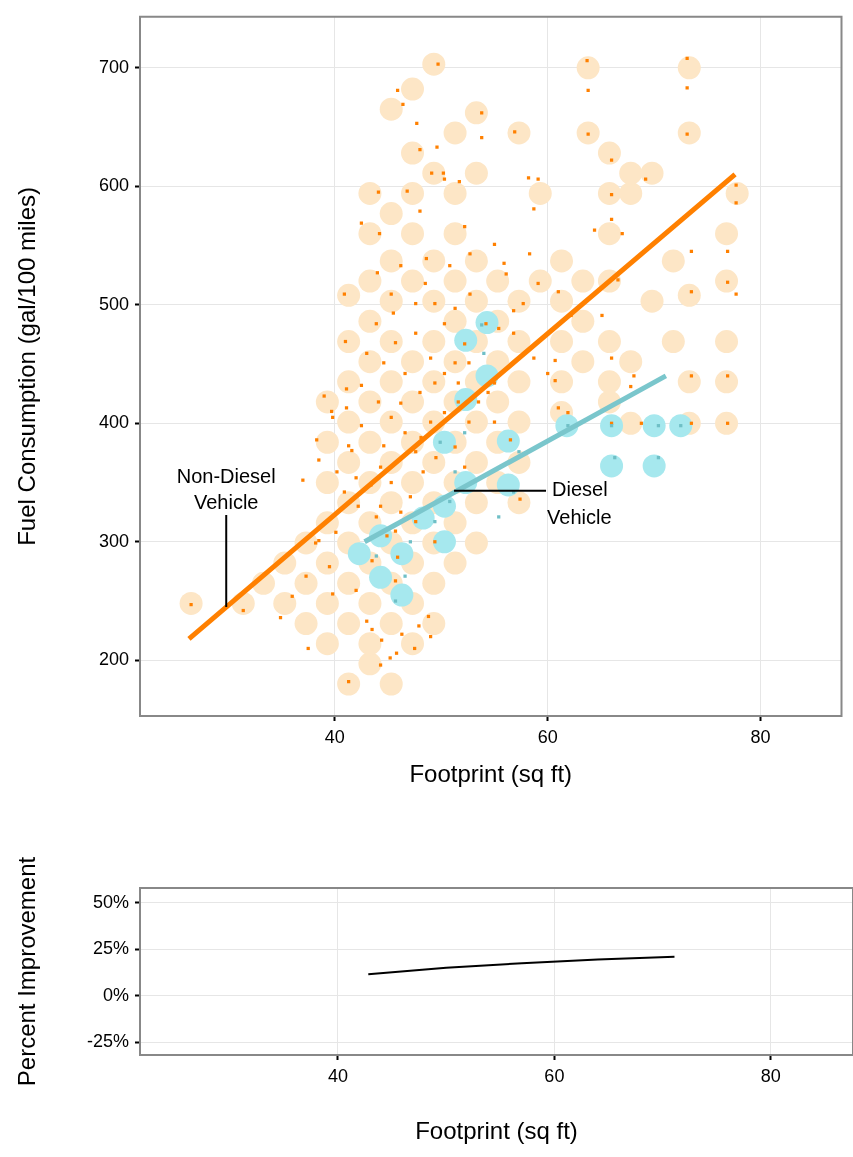 The image size is (853, 1157). What do you see at coordinates (27, 366) in the screenshot?
I see `y-axis-title: Fuel Consumption (gal/100 miles)` at bounding box center [27, 366].